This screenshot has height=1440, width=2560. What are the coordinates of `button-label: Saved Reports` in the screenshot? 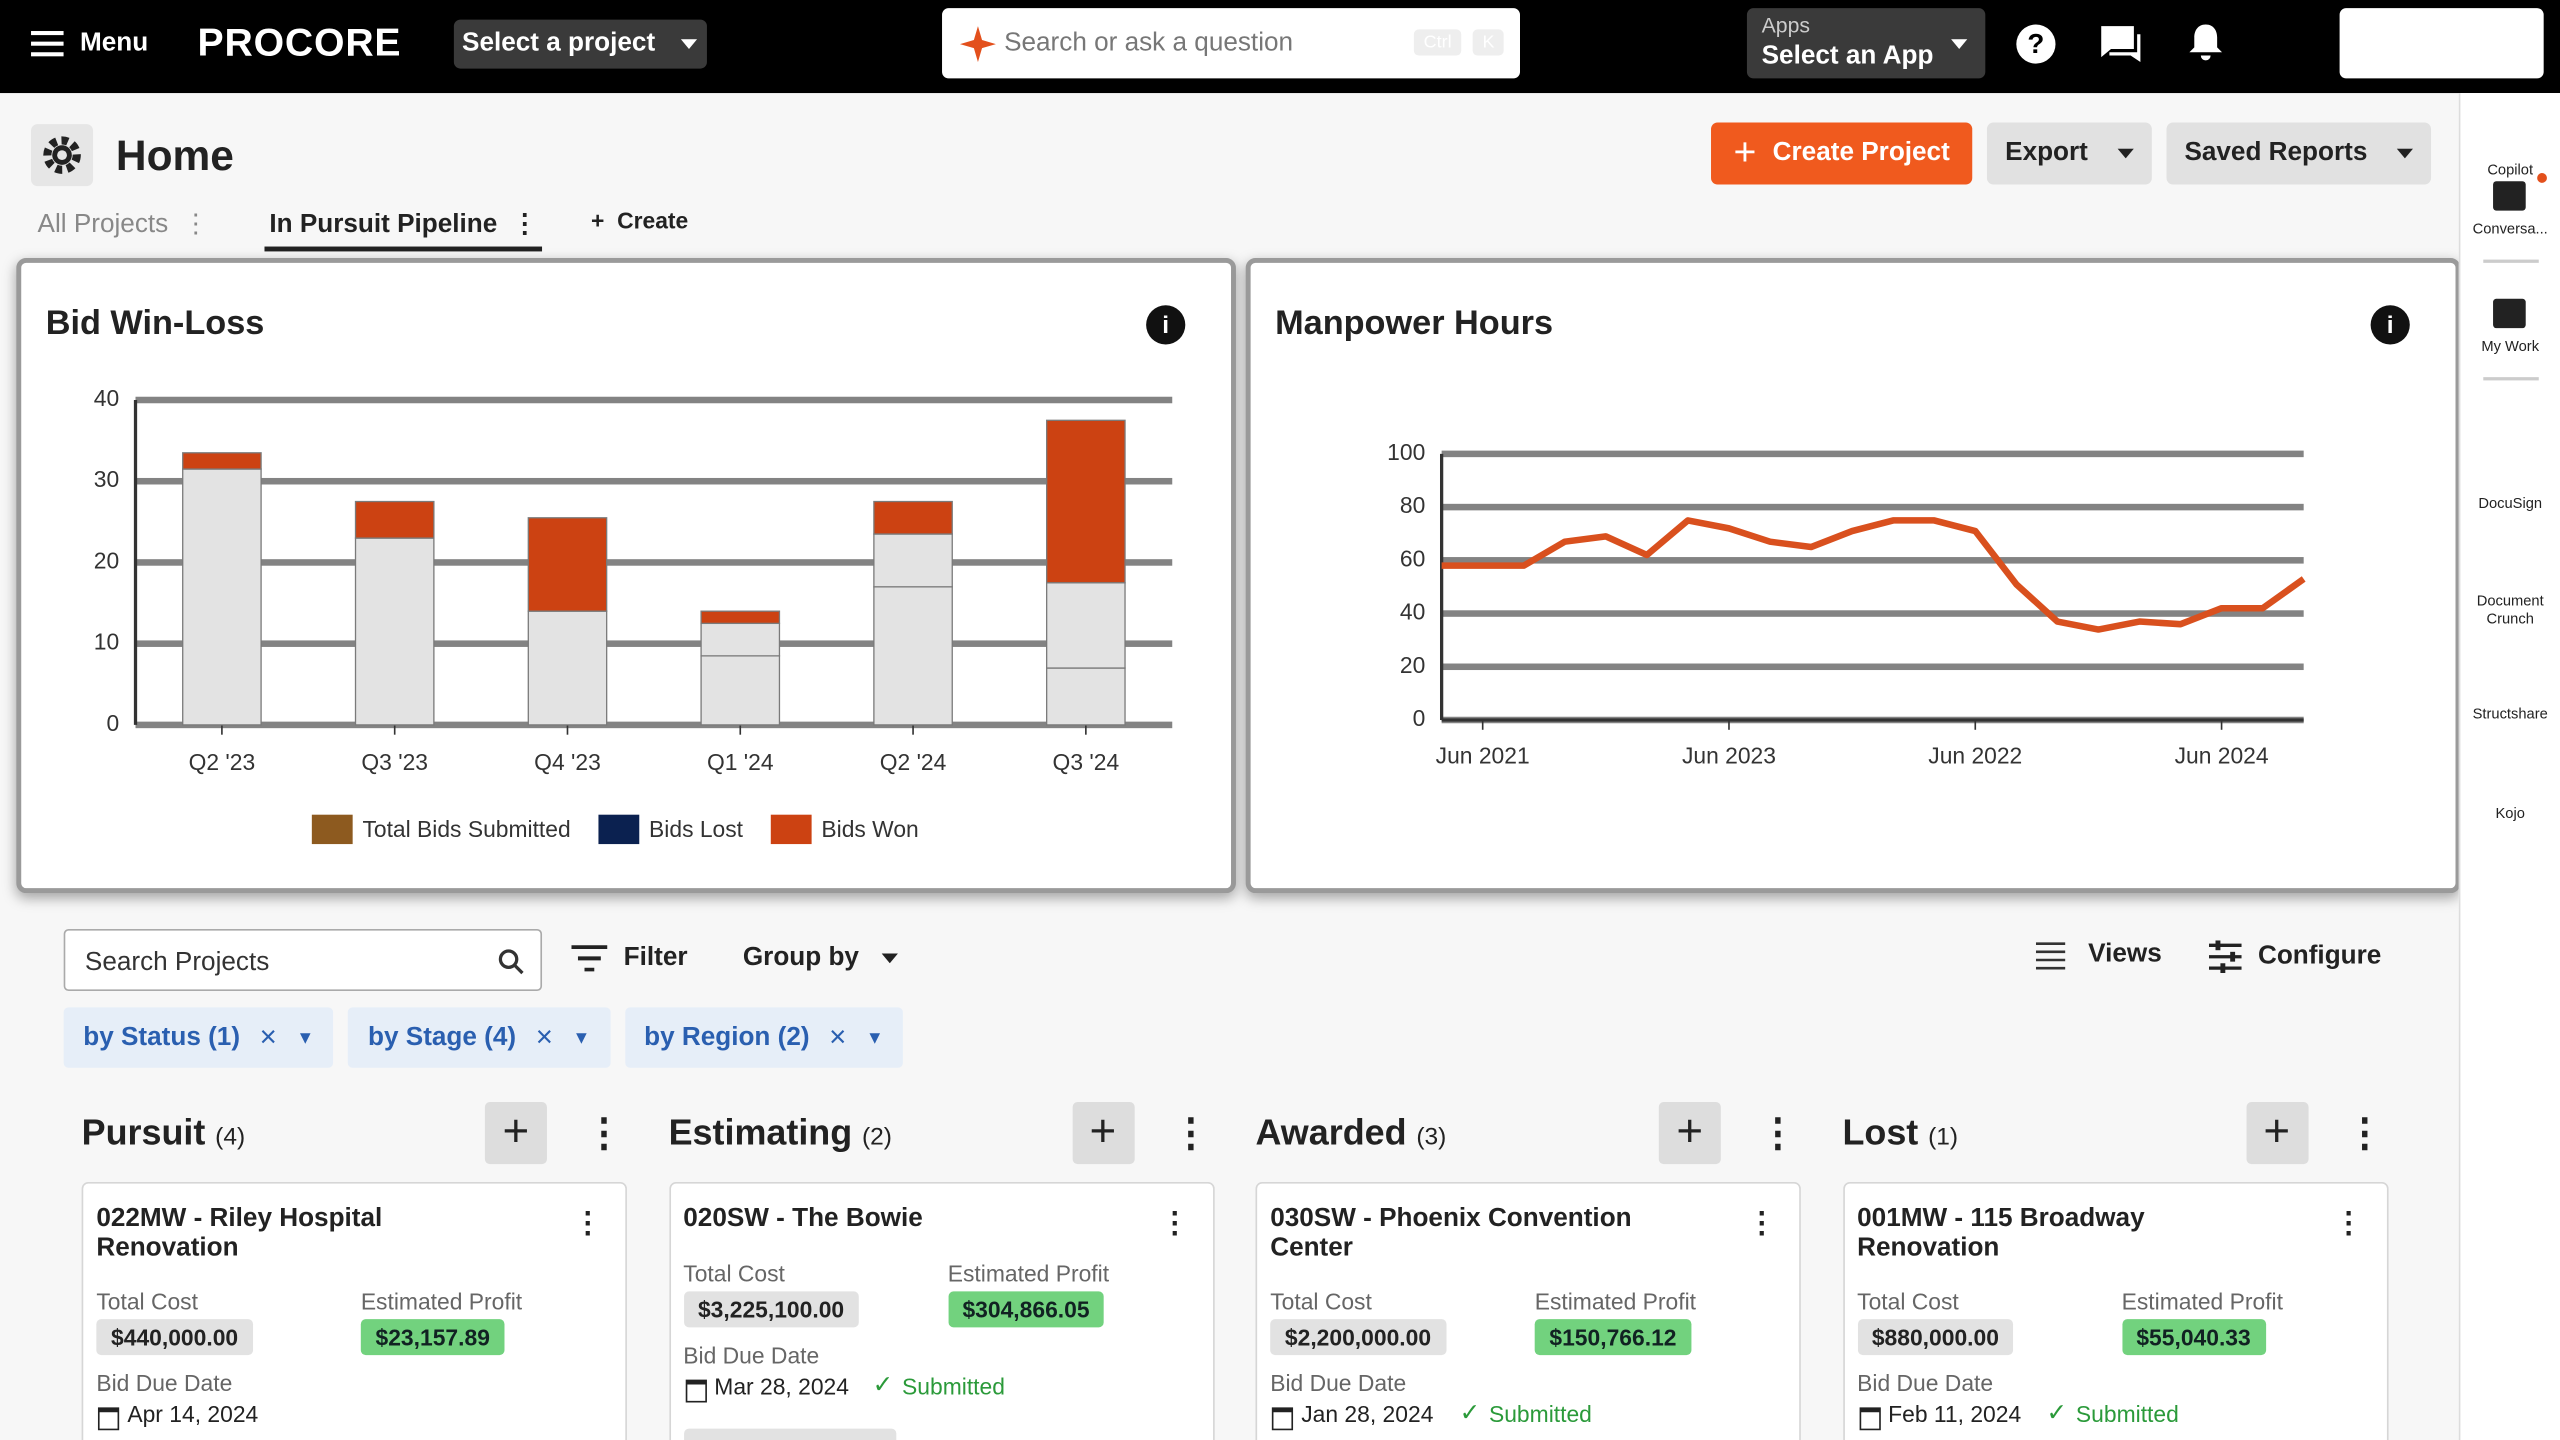 It's located at (2276, 152).